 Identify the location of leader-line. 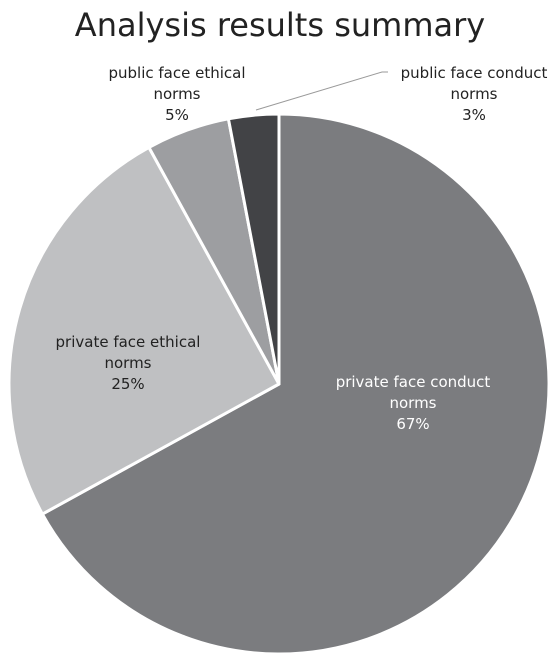
(321, 91).